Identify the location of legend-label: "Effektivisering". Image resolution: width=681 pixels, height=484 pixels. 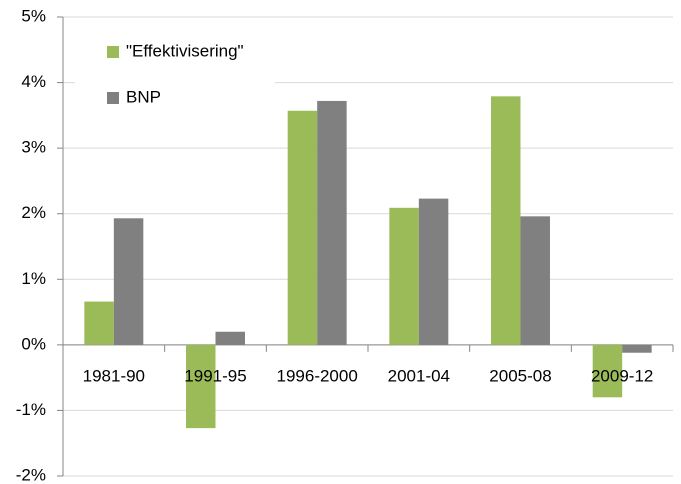
(185, 50).